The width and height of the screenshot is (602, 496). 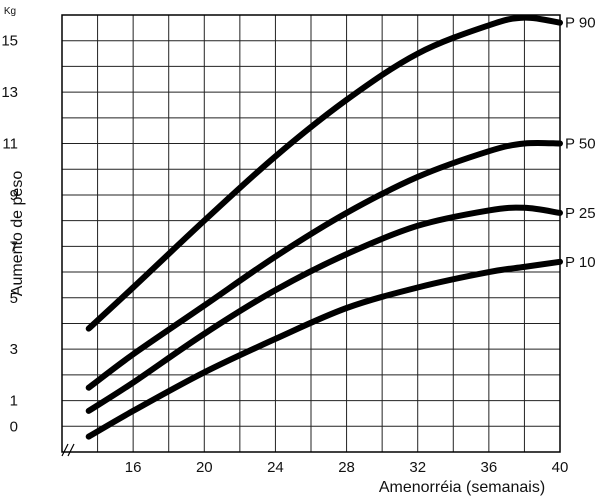 I want to click on y-tick-label: 15, so click(x=9, y=41).